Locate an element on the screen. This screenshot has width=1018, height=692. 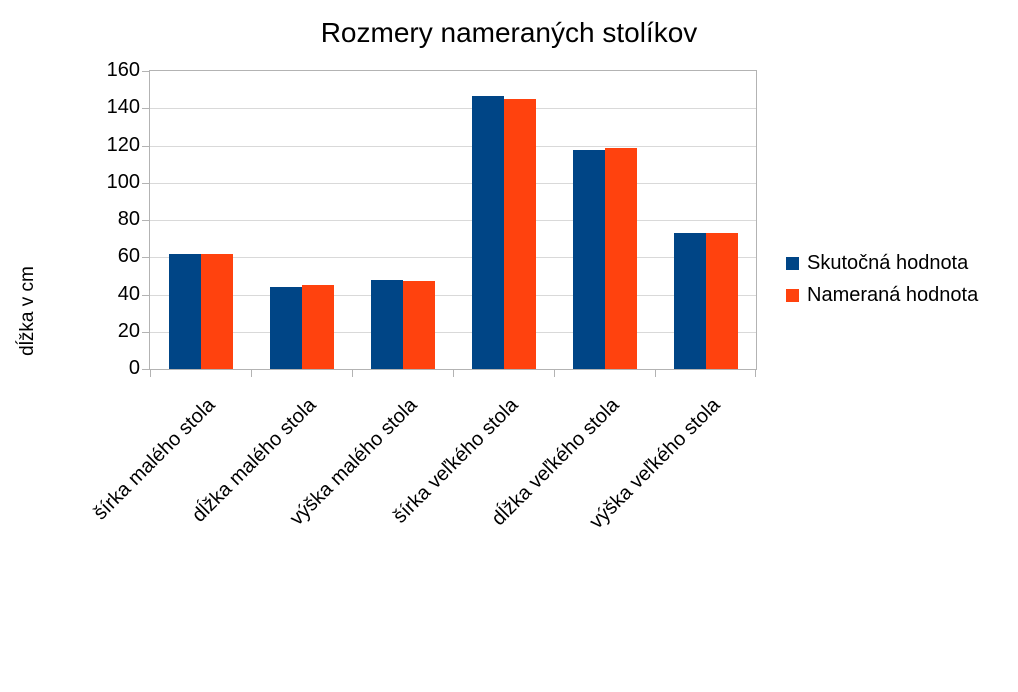
y-axis-tick-label: 20 is located at coordinates (128, 330).